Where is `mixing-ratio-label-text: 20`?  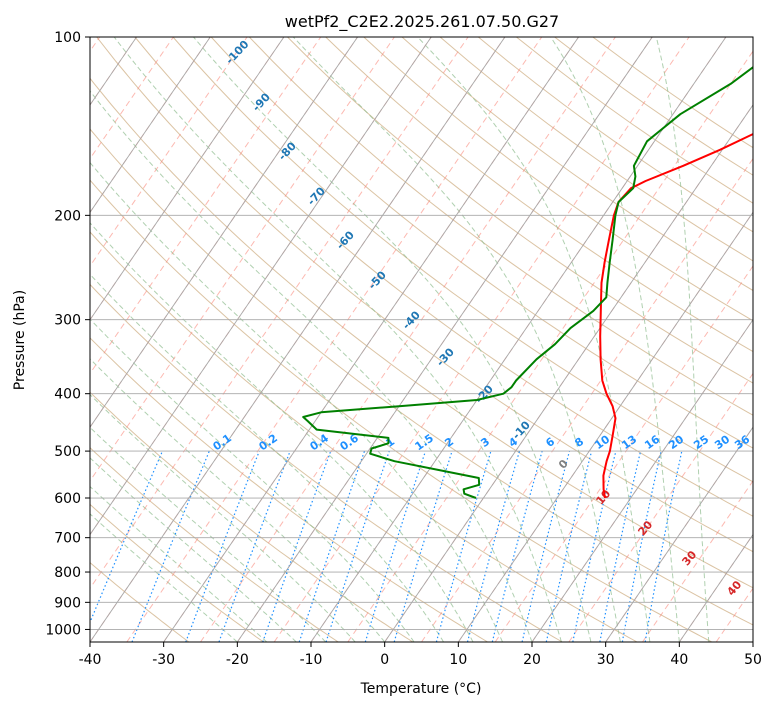
mixing-ratio-label-text: 20 is located at coordinates (676, 442).